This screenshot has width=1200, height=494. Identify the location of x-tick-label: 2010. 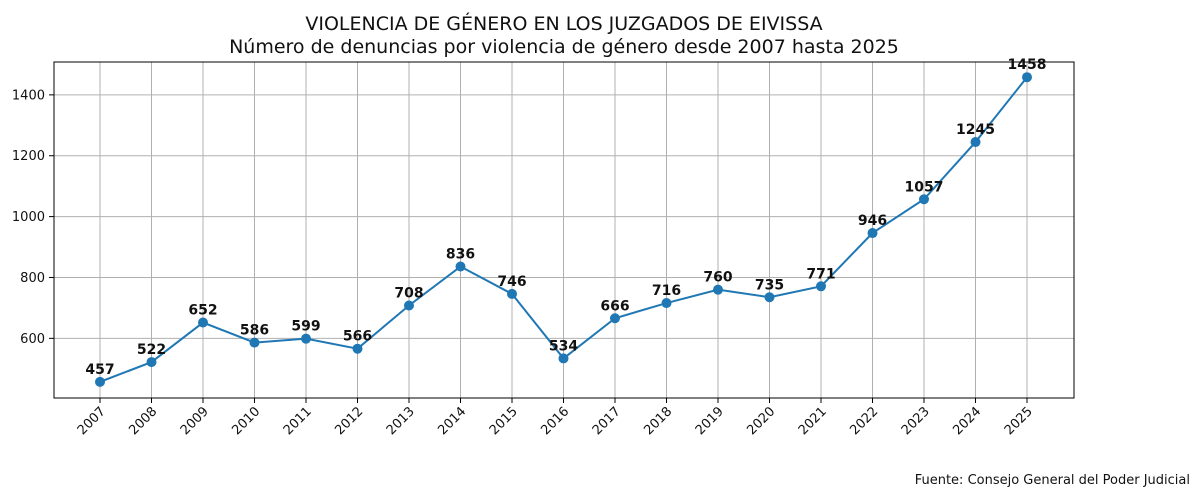
(246, 421).